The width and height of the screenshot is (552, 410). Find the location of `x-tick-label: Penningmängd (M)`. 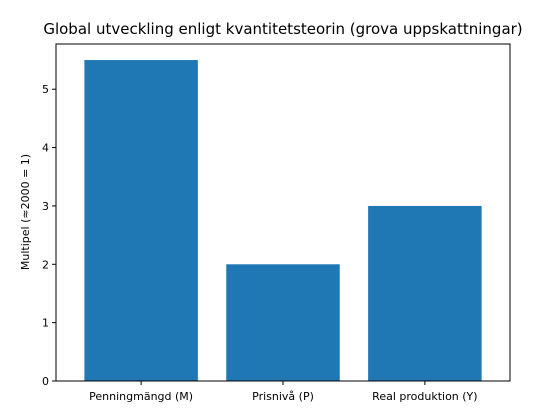

x-tick-label: Penningmängd (M) is located at coordinates (141, 396).